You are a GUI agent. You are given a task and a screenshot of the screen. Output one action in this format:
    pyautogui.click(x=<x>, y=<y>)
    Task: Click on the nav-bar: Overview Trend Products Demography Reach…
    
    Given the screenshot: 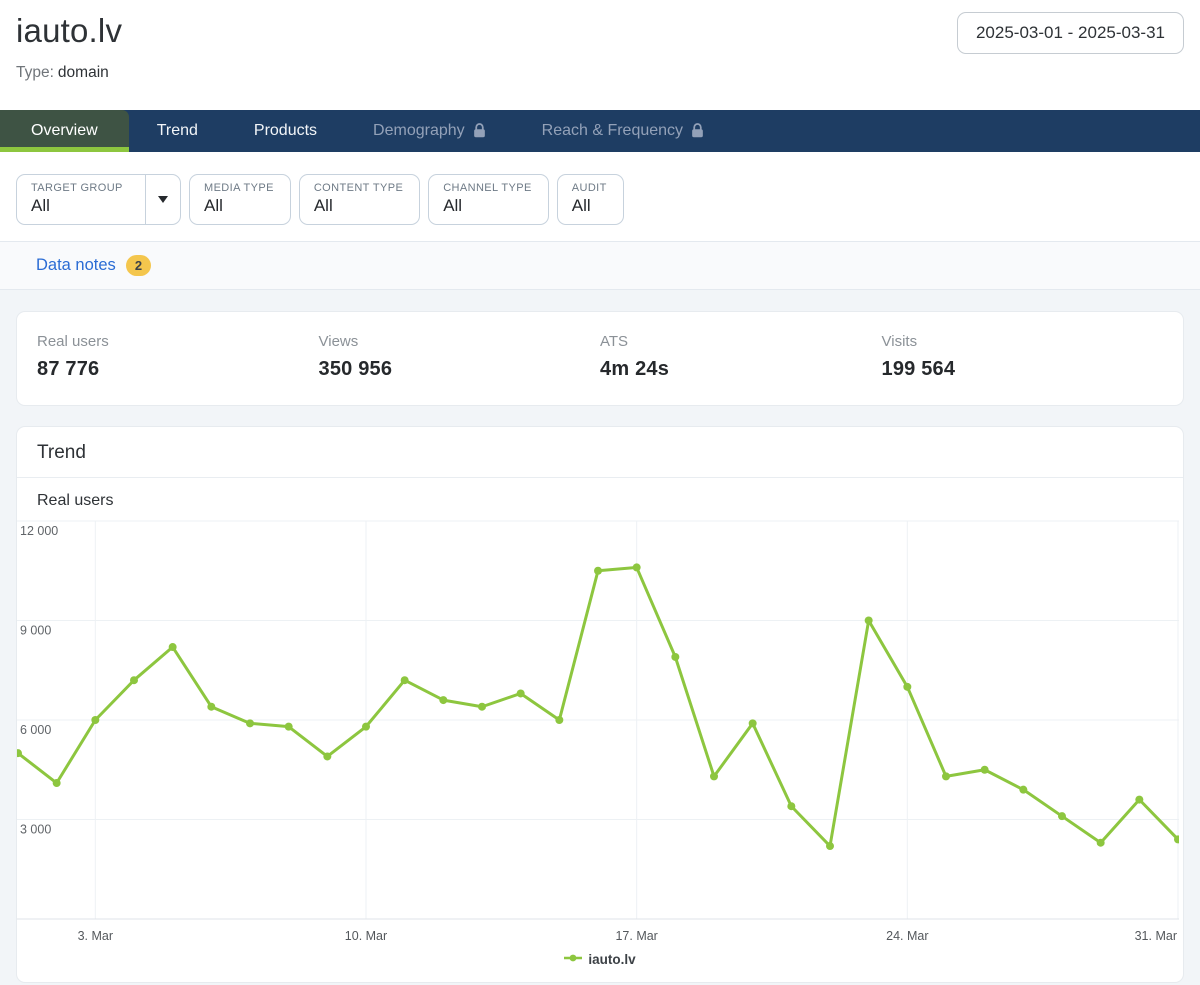 What is the action you would take?
    pyautogui.click(x=600, y=131)
    